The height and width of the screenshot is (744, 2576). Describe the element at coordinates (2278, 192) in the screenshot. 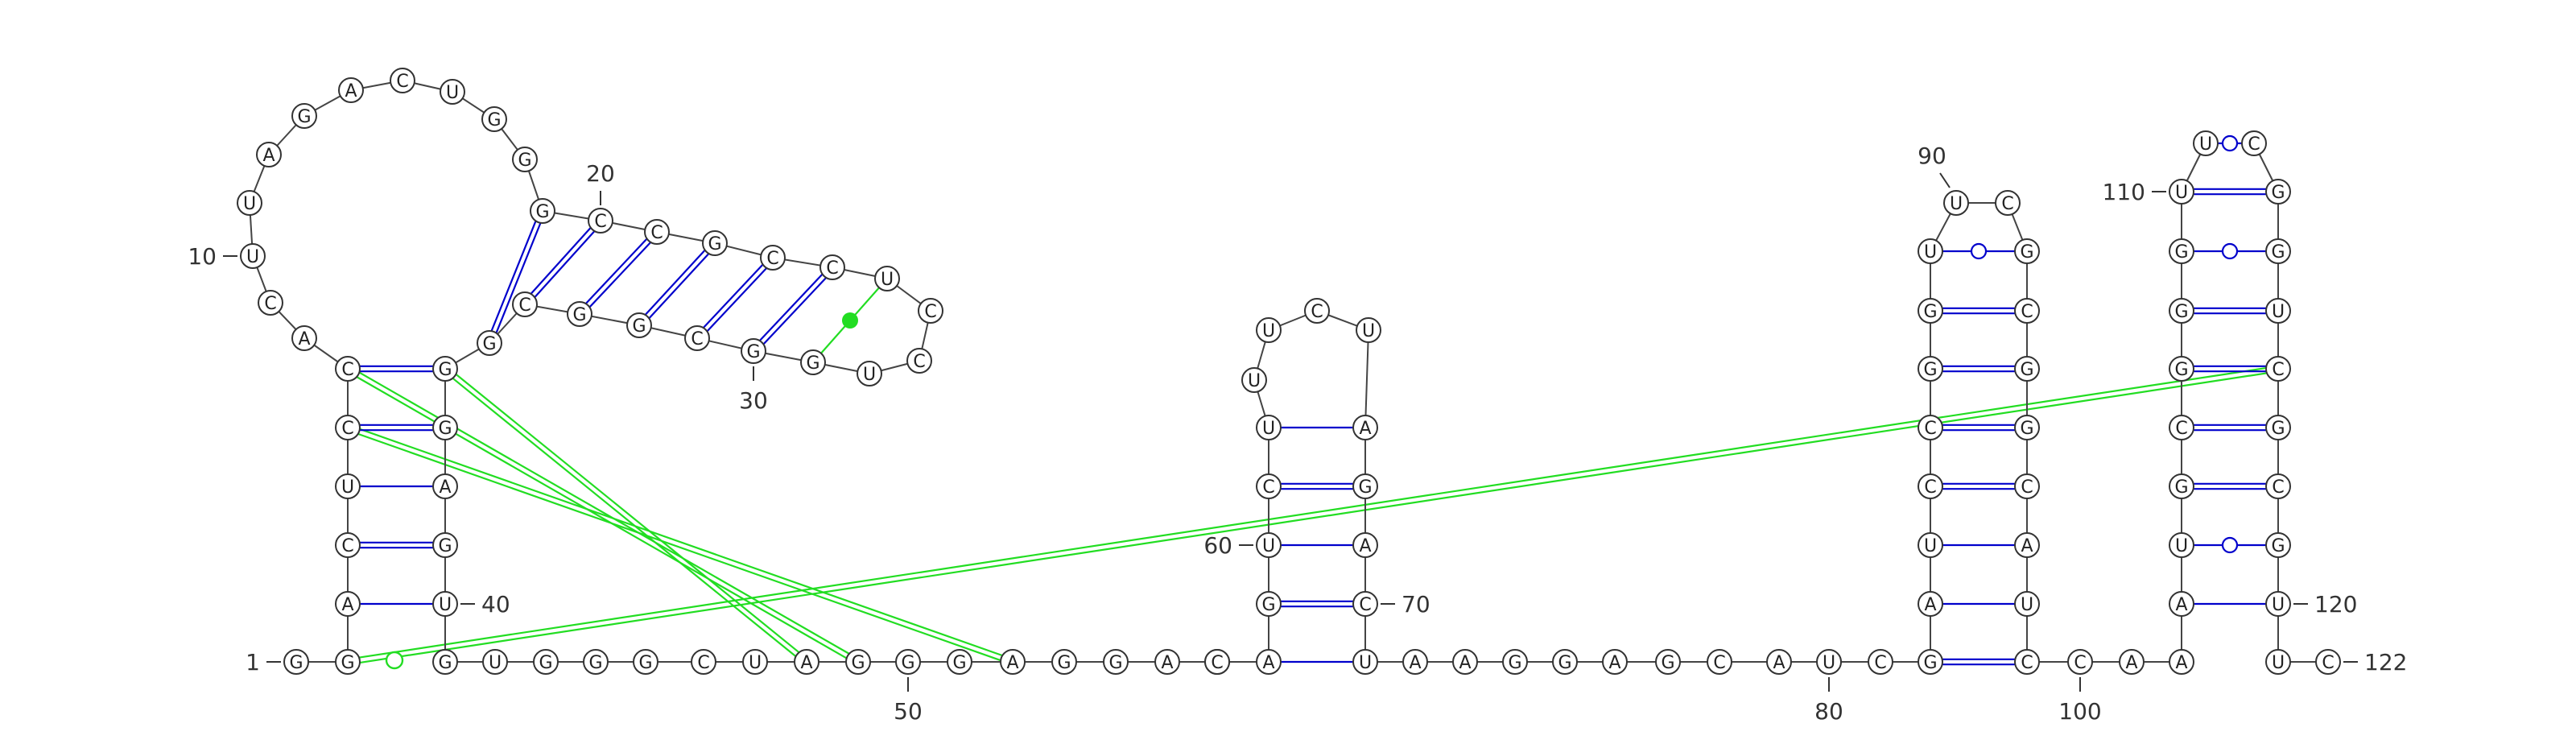

I see `nucleotide-113: G` at that location.